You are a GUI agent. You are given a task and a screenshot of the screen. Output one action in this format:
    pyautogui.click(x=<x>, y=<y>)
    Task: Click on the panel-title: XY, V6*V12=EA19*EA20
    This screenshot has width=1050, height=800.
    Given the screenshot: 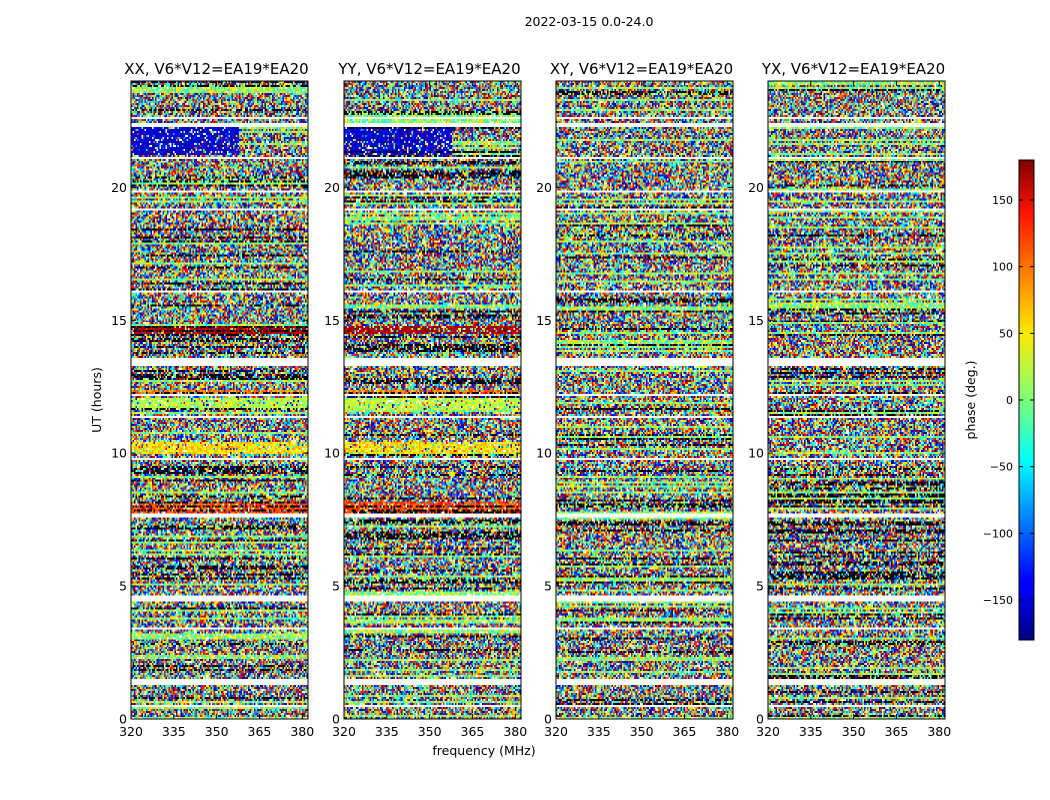 What is the action you would take?
    pyautogui.click(x=641, y=69)
    